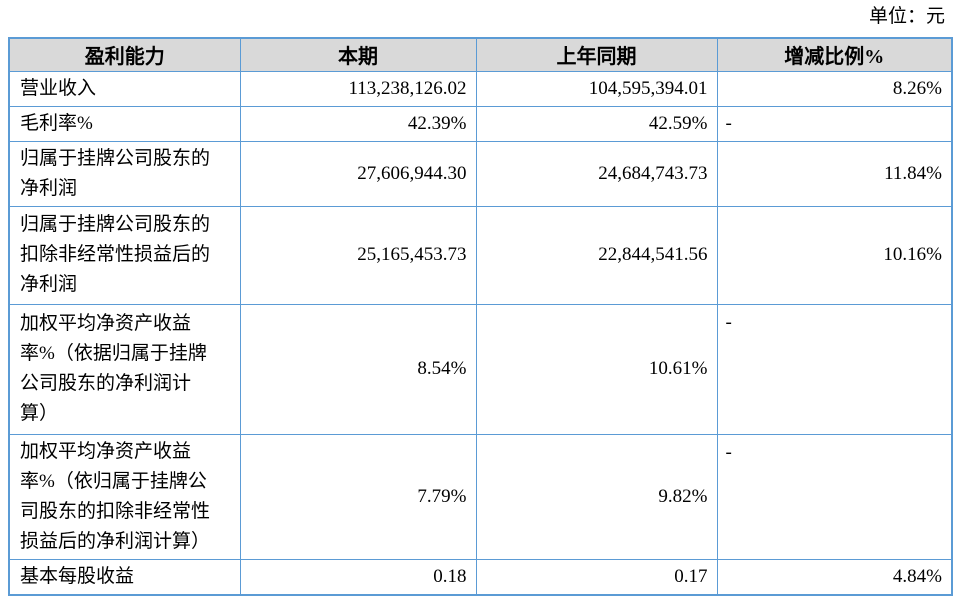 Image resolution: width=960 pixels, height=596 pixels. What do you see at coordinates (124, 54) in the screenshot?
I see `col-header-metric: 盈利能力` at bounding box center [124, 54].